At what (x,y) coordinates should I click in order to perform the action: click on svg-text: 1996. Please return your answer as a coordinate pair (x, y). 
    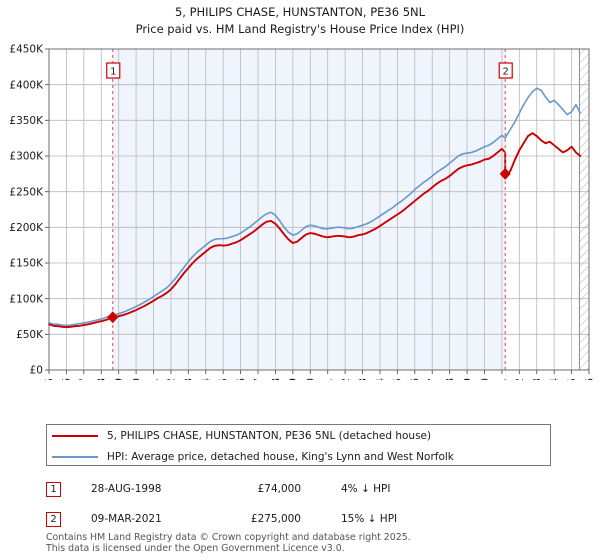
    Looking at the image, I should click on (67, 379).